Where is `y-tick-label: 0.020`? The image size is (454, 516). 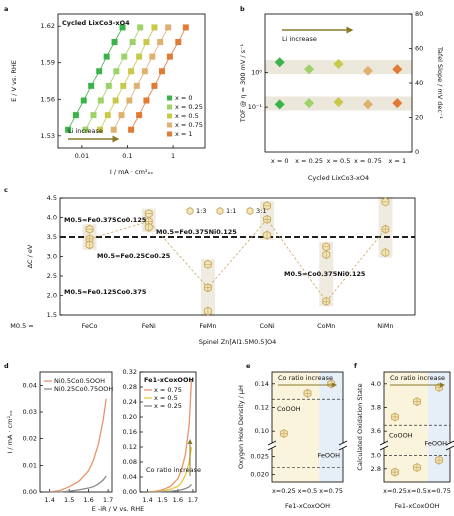
y-tick-label: 0.020 is located at coordinates (259, 475).